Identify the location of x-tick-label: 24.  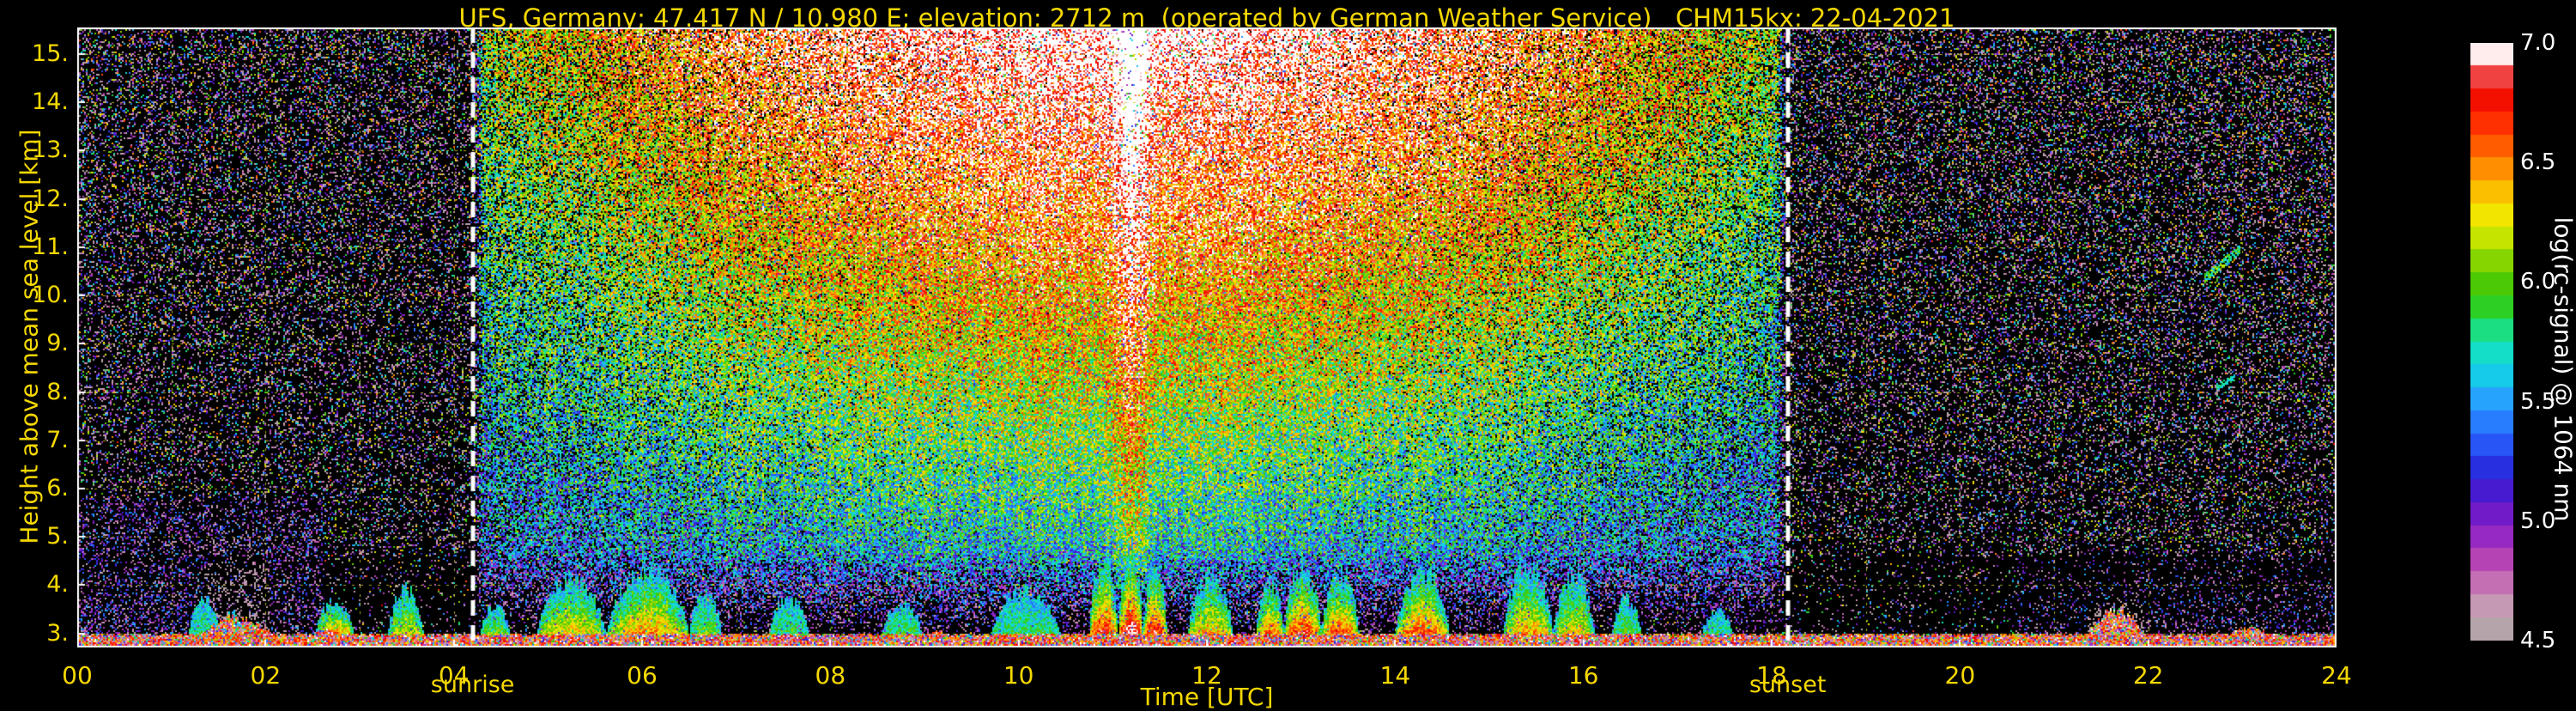
(2336, 675).